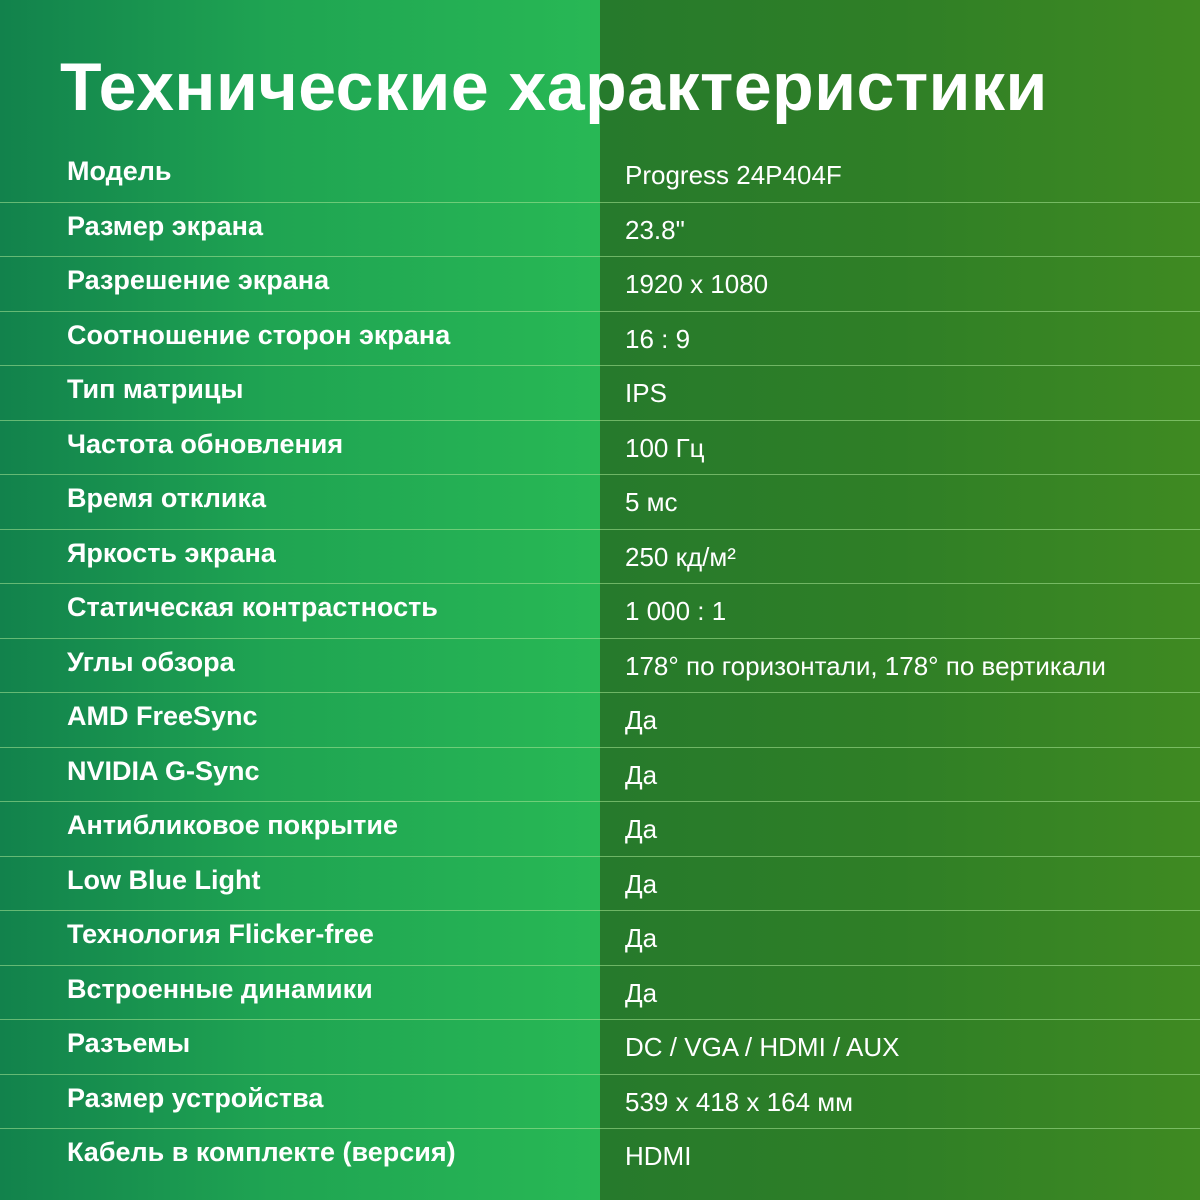 The width and height of the screenshot is (1200, 1200). Describe the element at coordinates (646, 393) in the screenshot. I see `spec-value: IPS` at that location.